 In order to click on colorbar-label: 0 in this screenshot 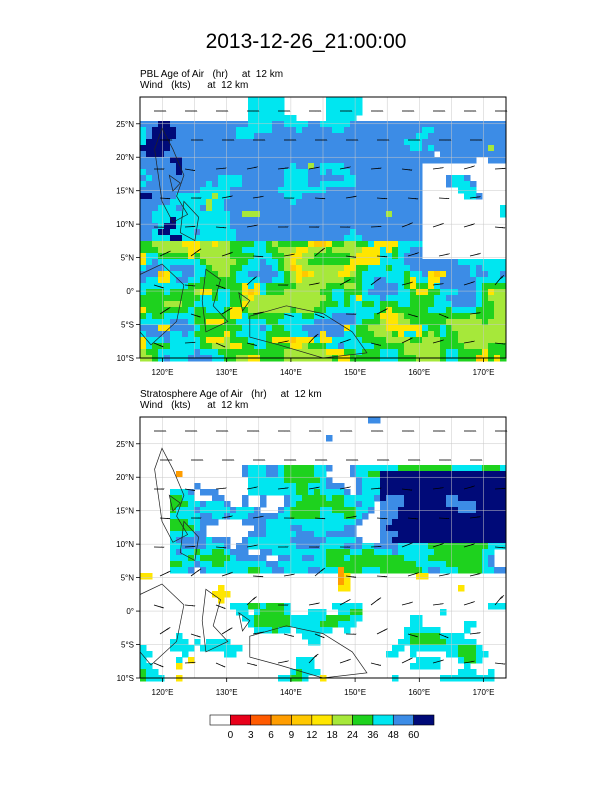, I will do `click(231, 735)`.